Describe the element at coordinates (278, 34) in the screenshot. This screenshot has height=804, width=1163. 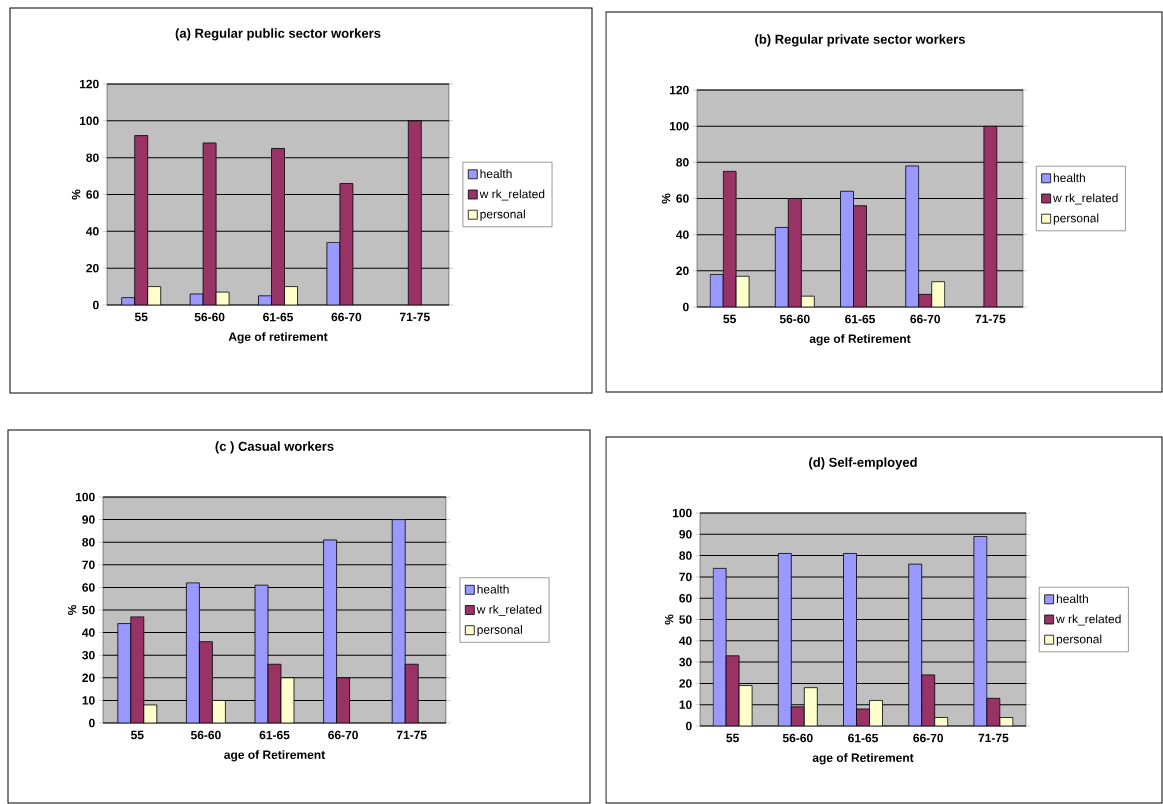
I see `chart-title: (a) Regular public sector workers` at that location.